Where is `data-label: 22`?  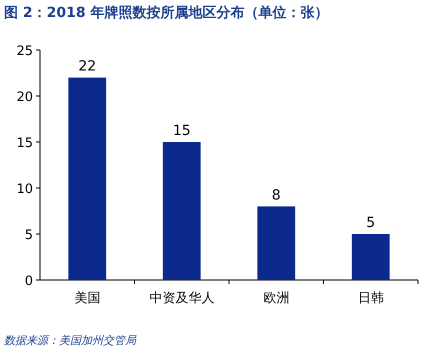 data-label: 22 is located at coordinates (87, 66).